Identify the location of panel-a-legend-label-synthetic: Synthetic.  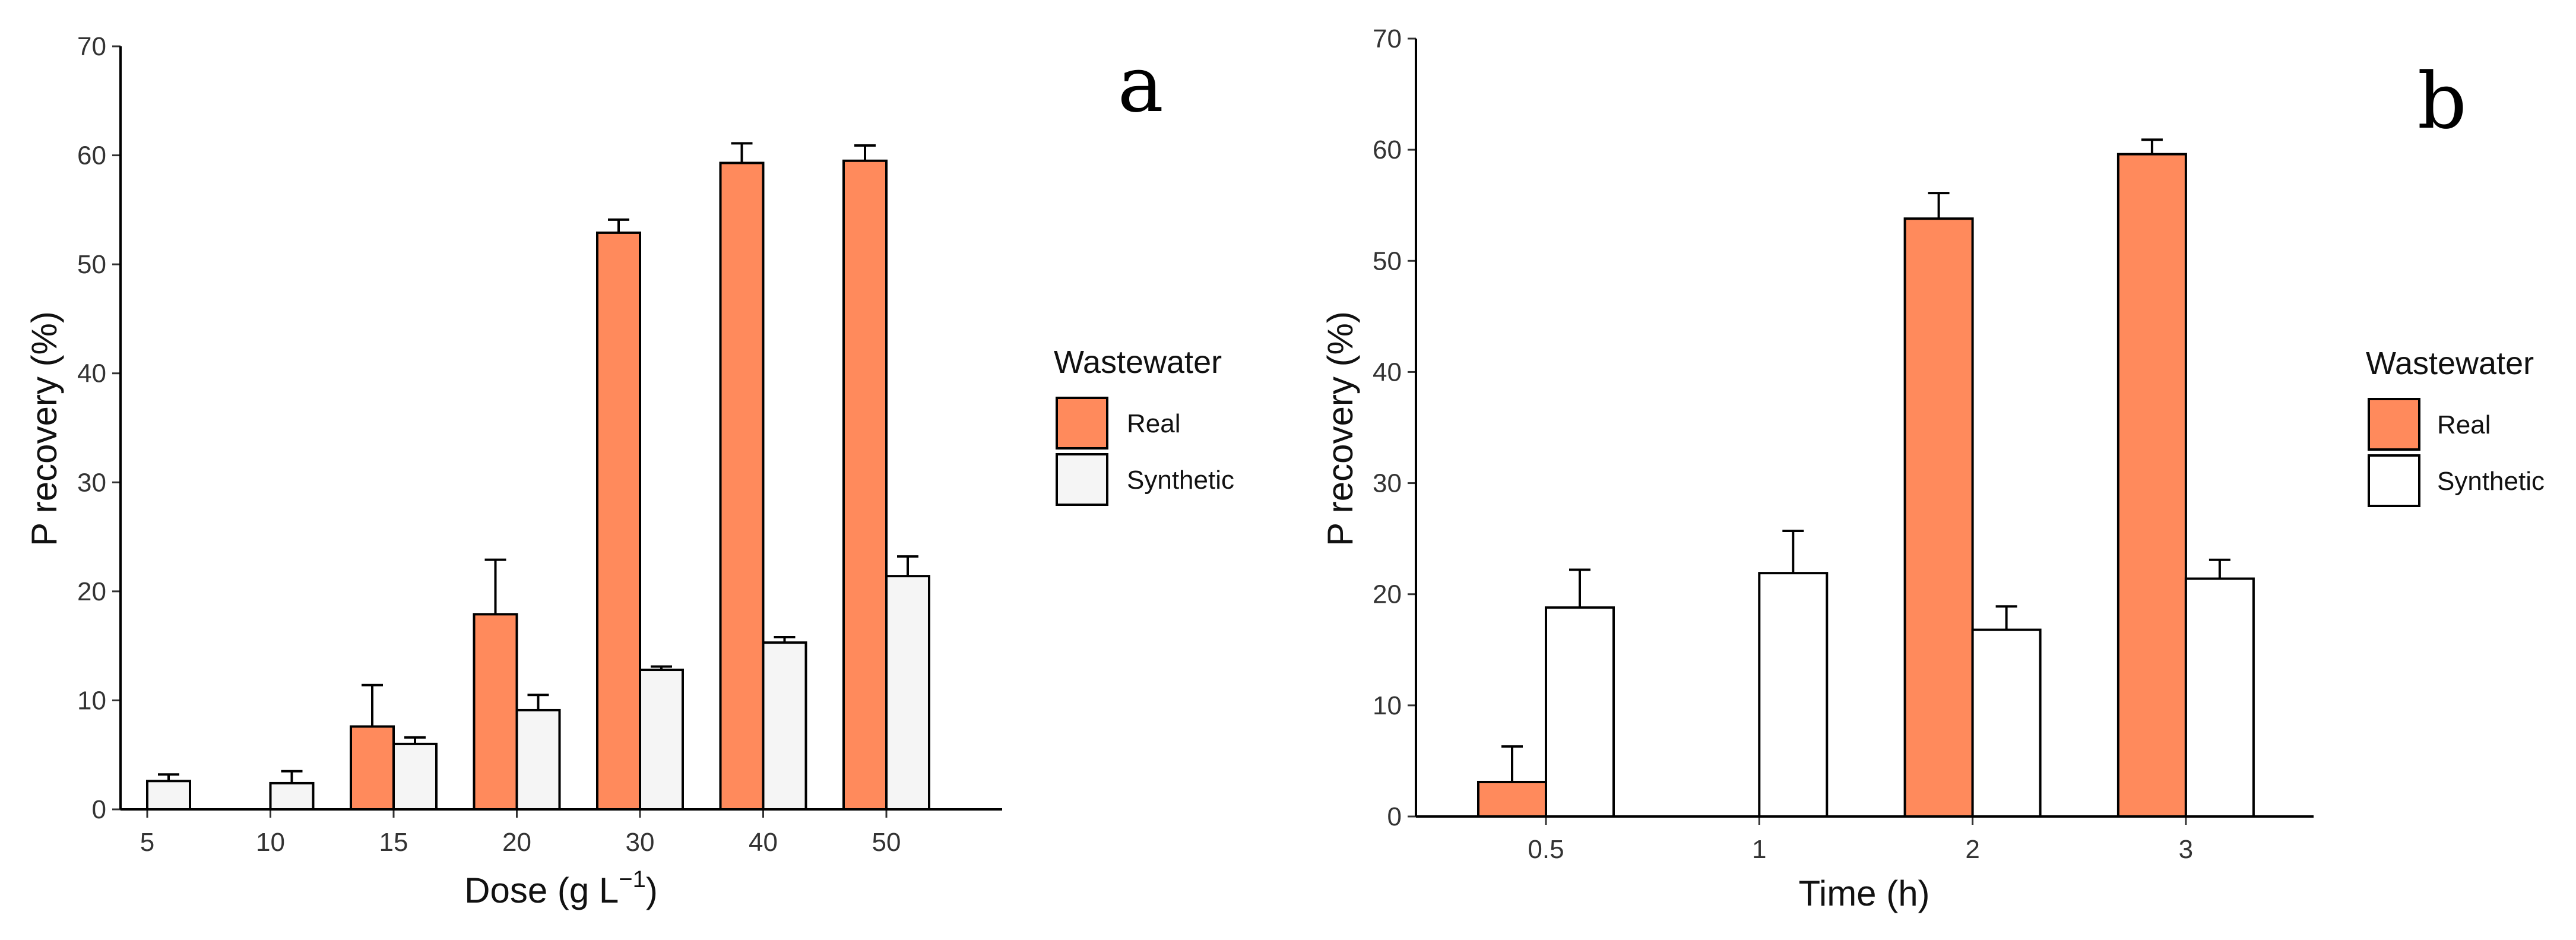
(1180, 480).